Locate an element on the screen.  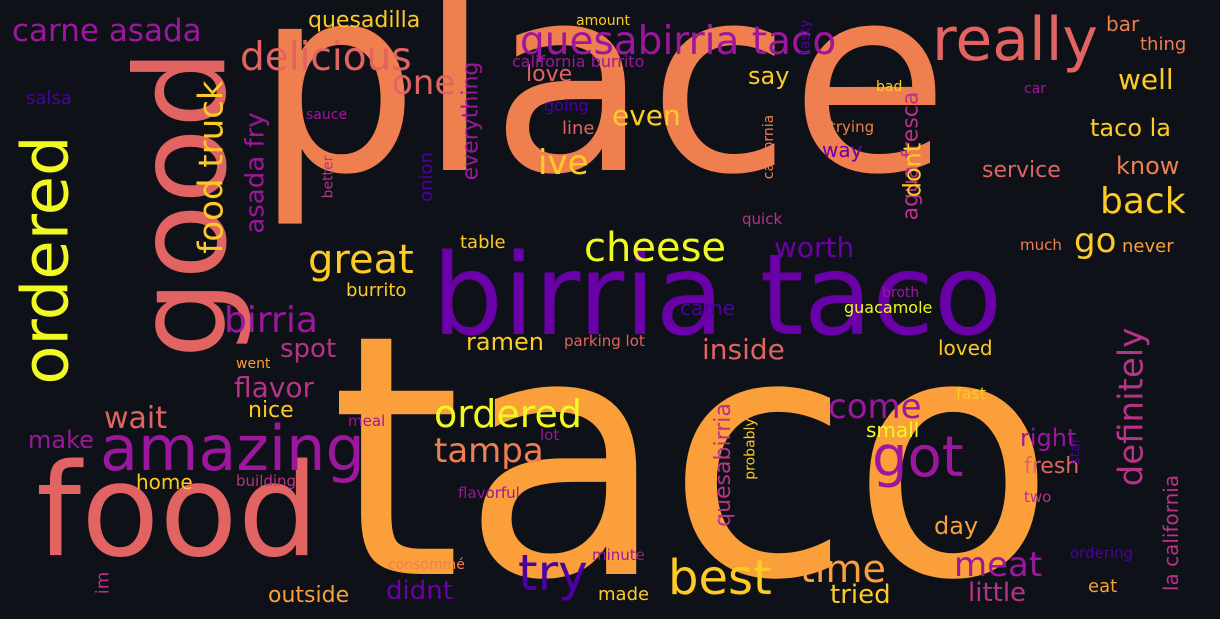
word-little: little is located at coordinates (997, 593).